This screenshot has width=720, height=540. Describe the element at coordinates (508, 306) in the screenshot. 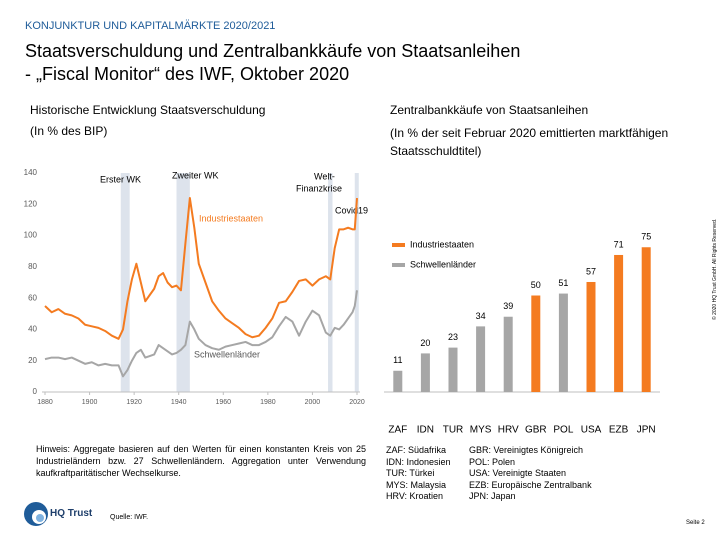

I see `value-label: 39` at that location.